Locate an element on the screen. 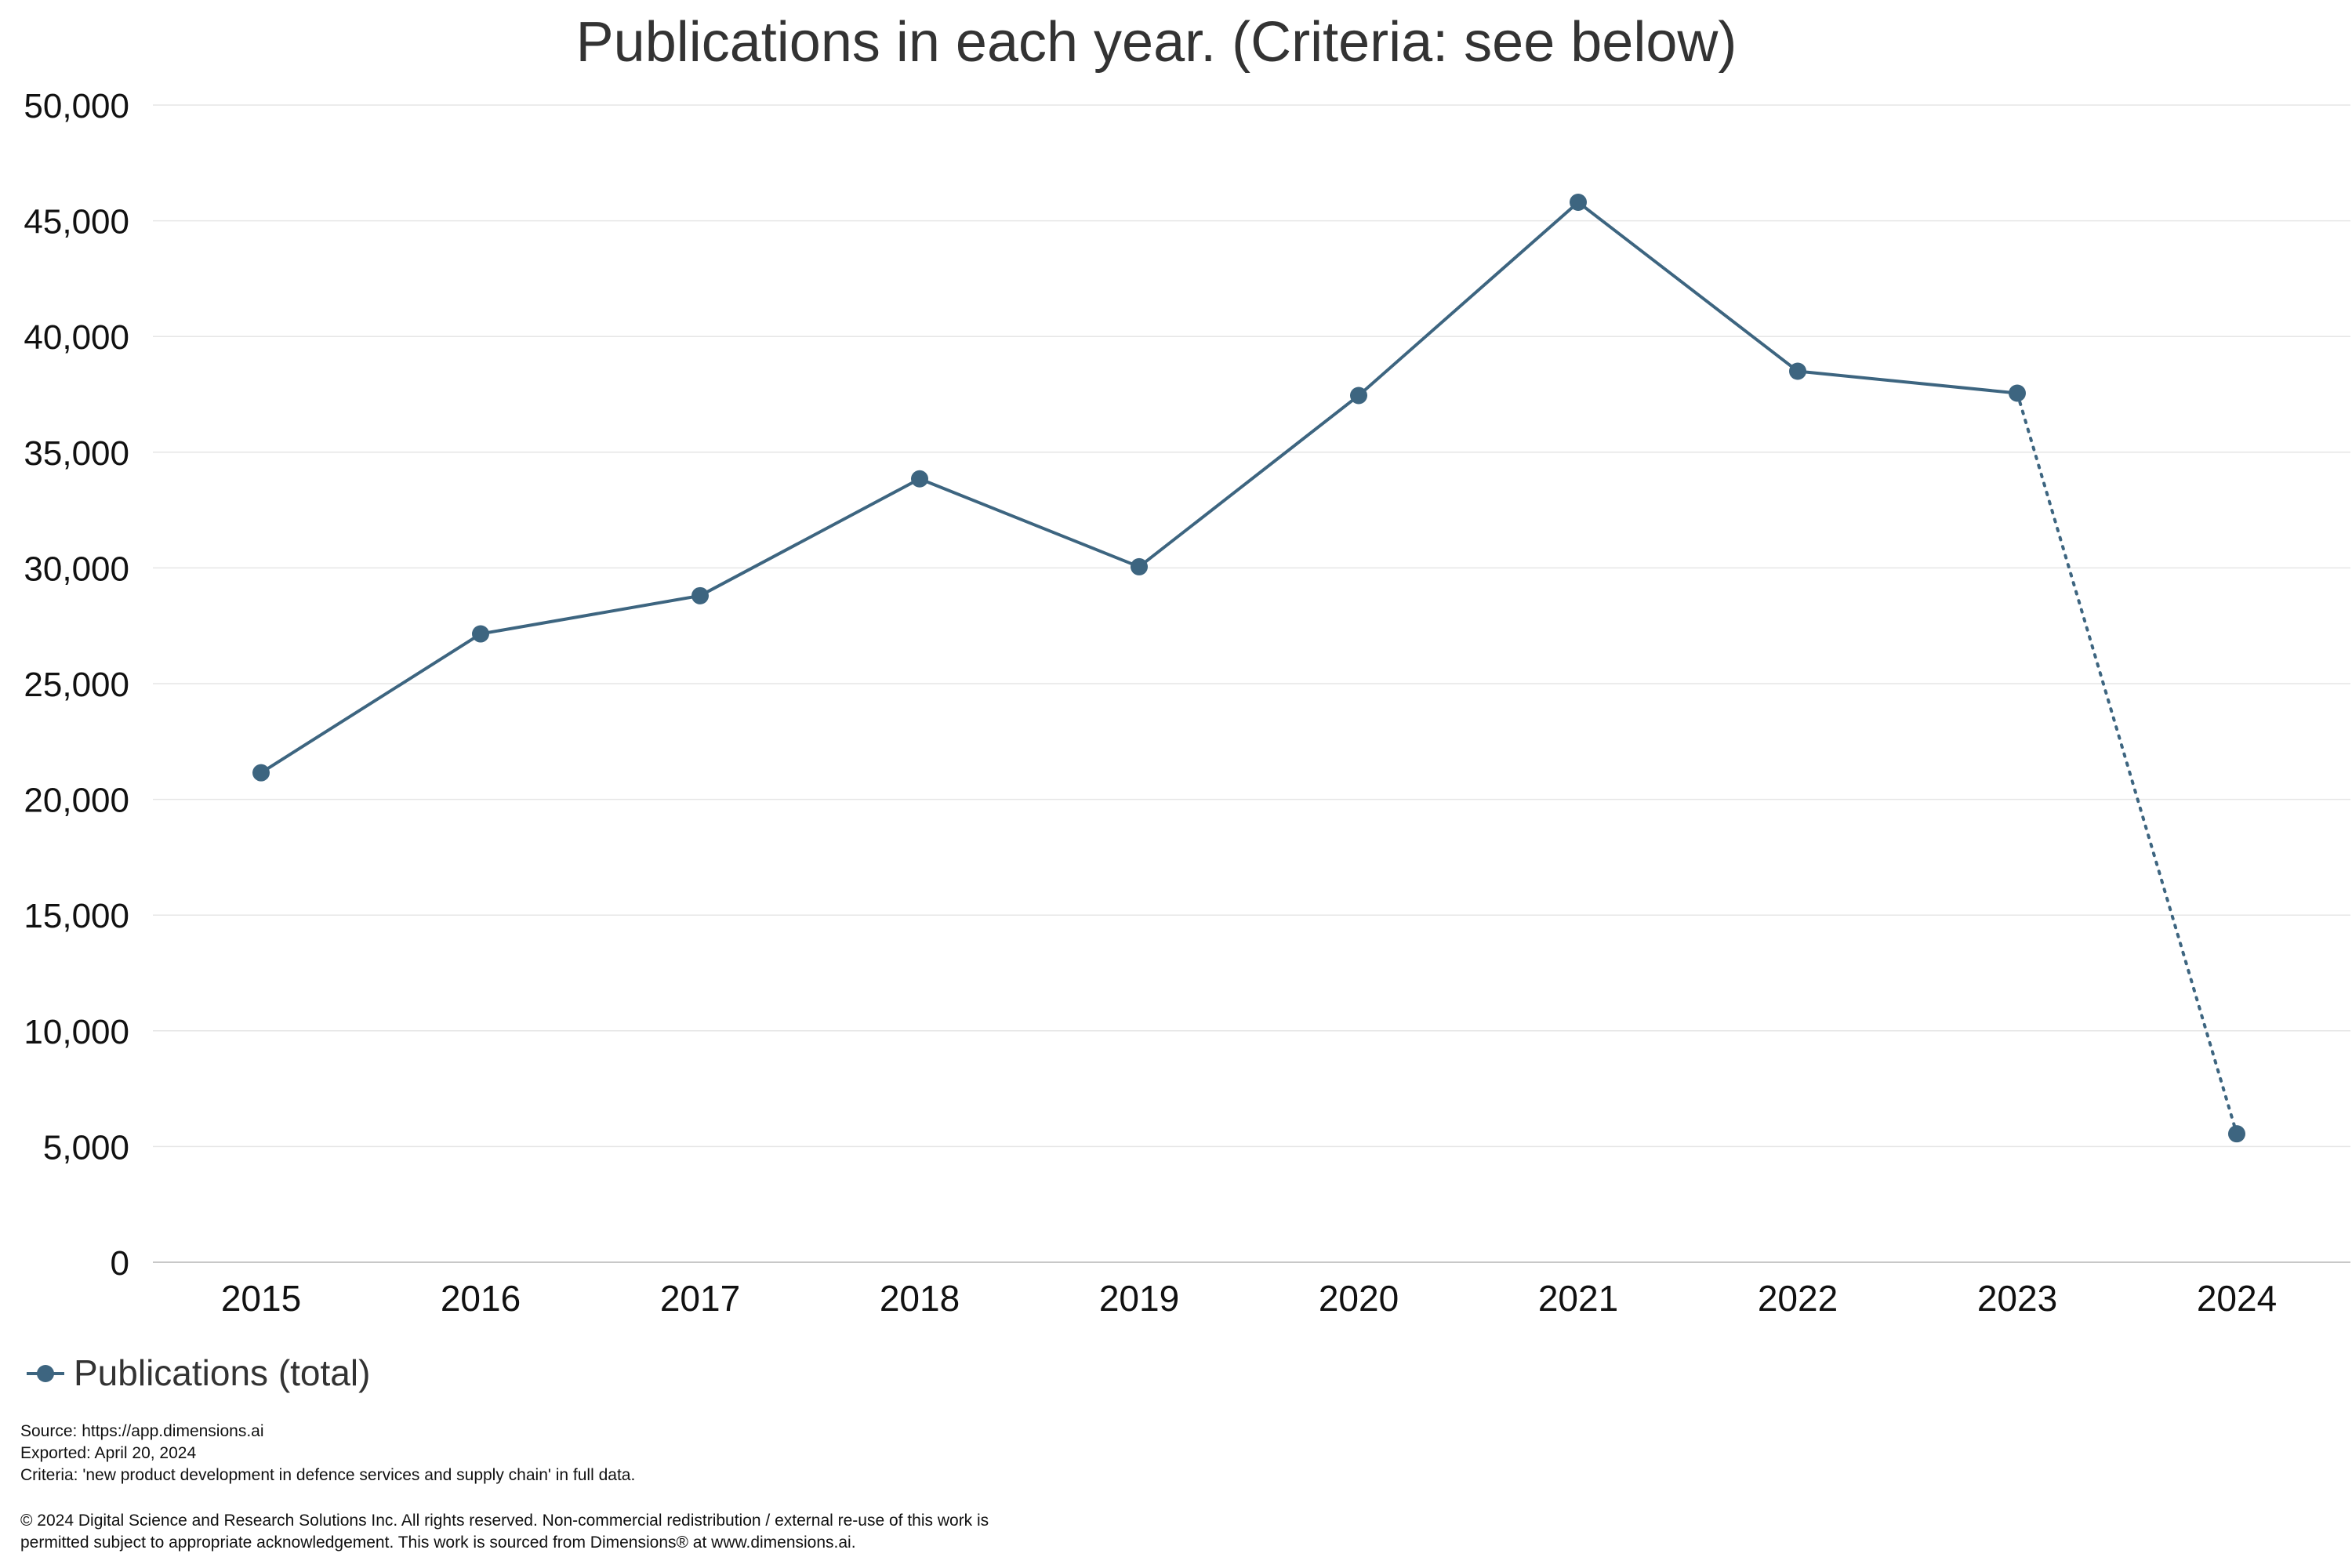  x-tick-label: 2020 is located at coordinates (1359, 1298).